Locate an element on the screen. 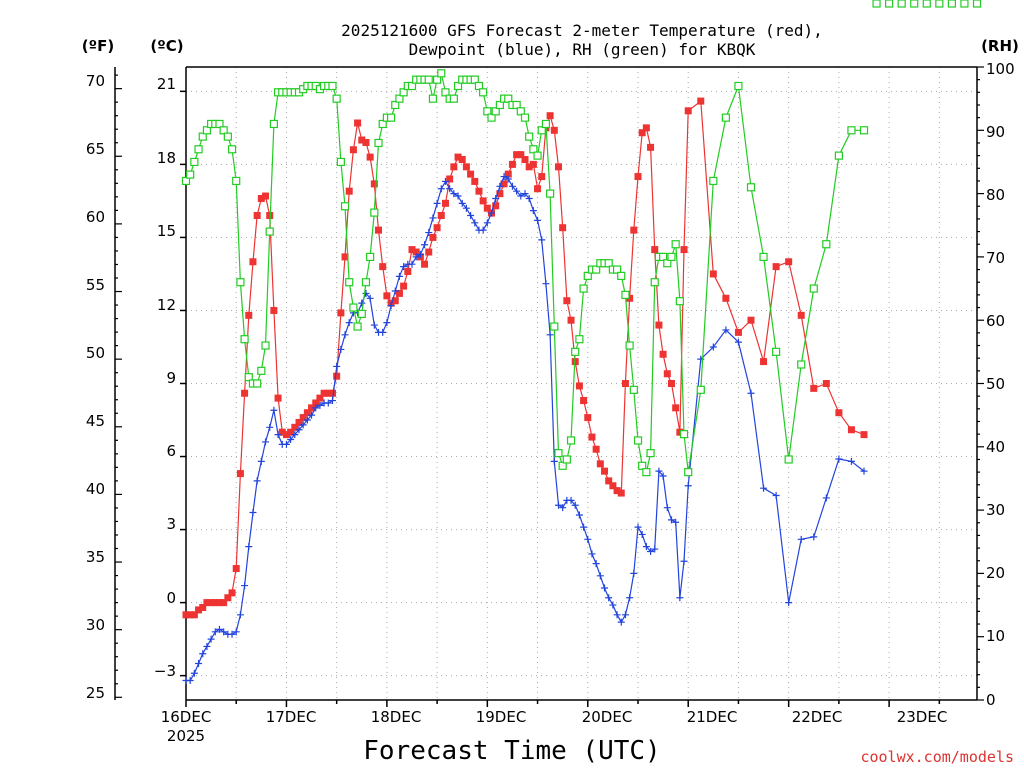  fahrenheit-tick-label: 25 is located at coordinates (95, 693).